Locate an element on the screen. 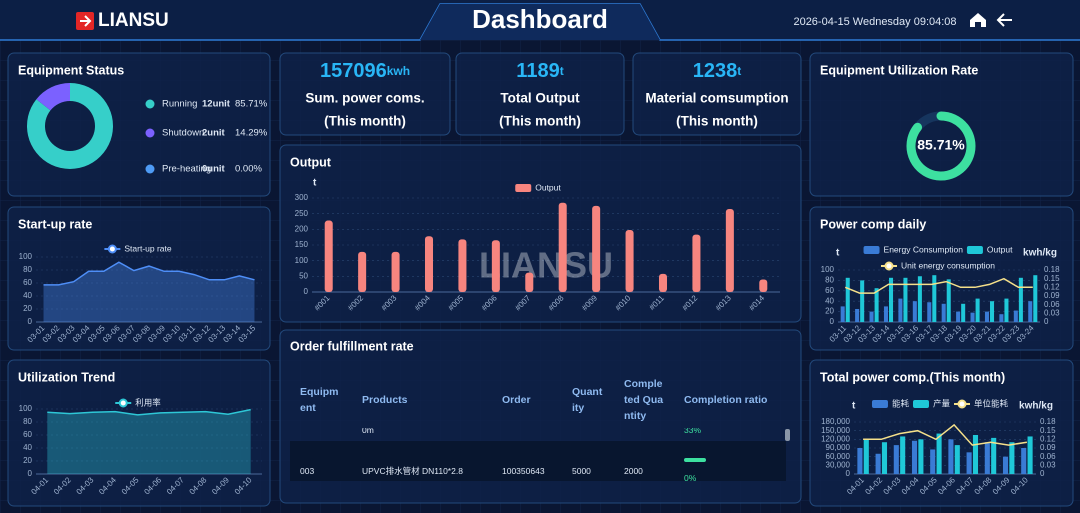 This screenshot has width=1080, height=513. column-header: Order is located at coordinates (516, 400).